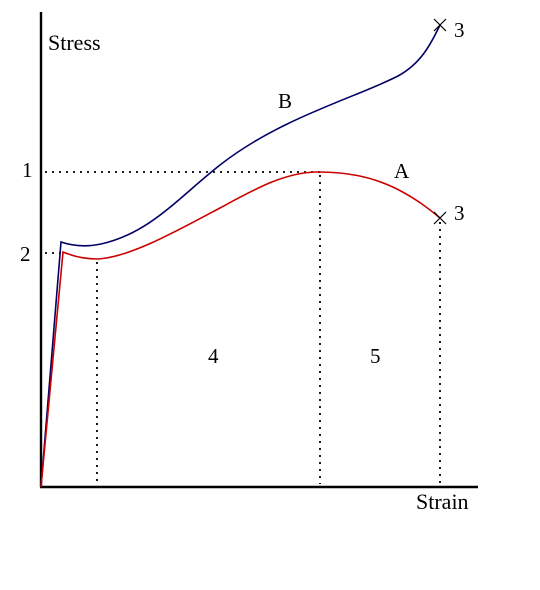 This screenshot has height=590, width=540. Describe the element at coordinates (375, 356) in the screenshot. I see `marker-region-5: 5` at that location.